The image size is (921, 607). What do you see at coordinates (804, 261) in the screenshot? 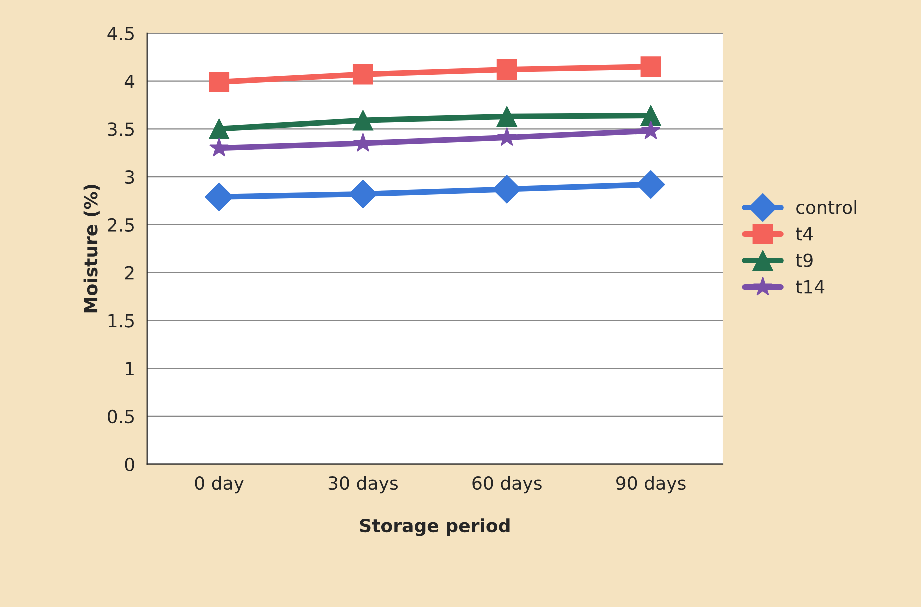
I see `legend-label: t9` at bounding box center [804, 261].